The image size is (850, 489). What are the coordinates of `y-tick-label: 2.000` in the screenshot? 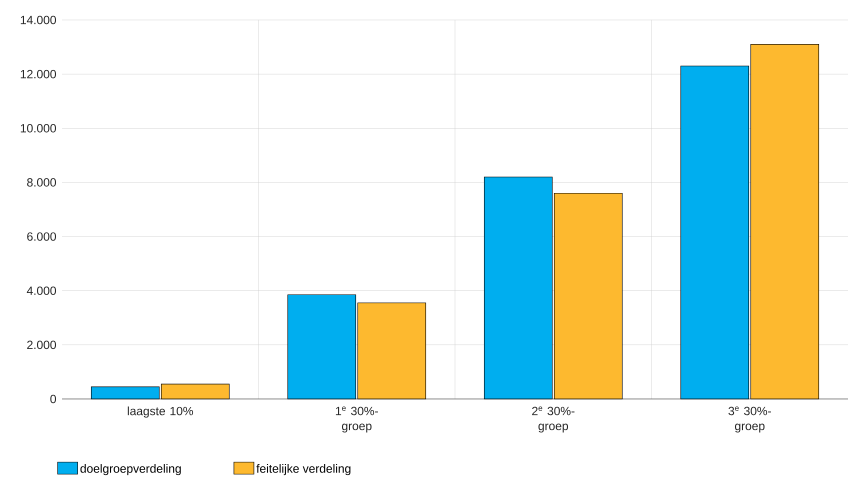 It's located at (41, 345).